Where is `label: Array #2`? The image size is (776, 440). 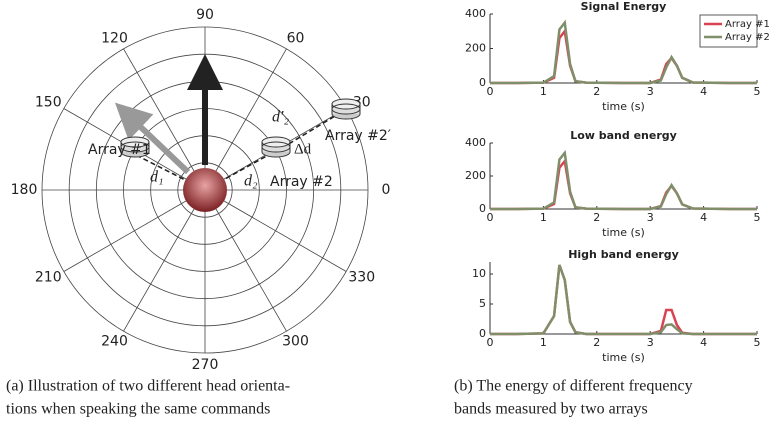 label: Array #2 is located at coordinates (301, 182).